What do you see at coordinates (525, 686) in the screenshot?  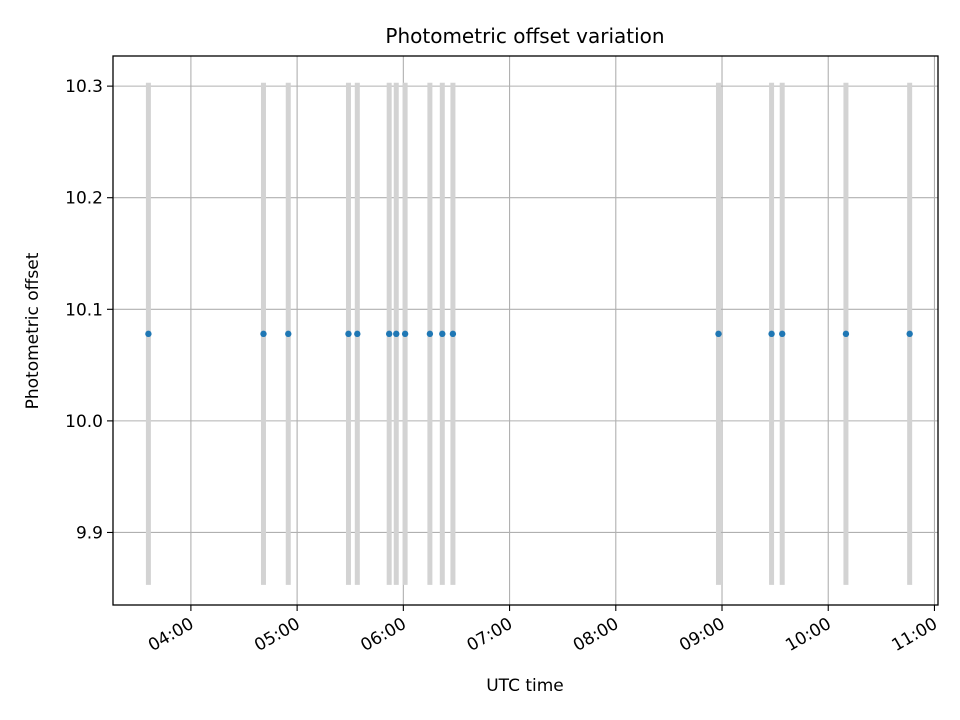 I see `x-axis-label: UTC time` at bounding box center [525, 686].